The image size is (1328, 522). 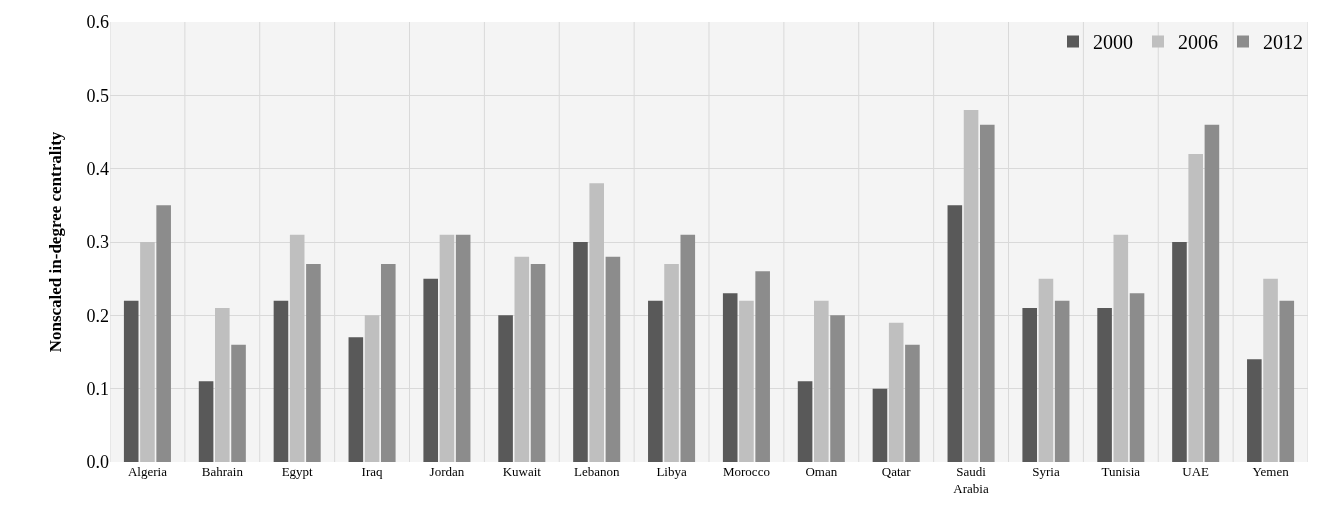 What do you see at coordinates (896, 471) in the screenshot?
I see `x-tick-label: Qatar` at bounding box center [896, 471].